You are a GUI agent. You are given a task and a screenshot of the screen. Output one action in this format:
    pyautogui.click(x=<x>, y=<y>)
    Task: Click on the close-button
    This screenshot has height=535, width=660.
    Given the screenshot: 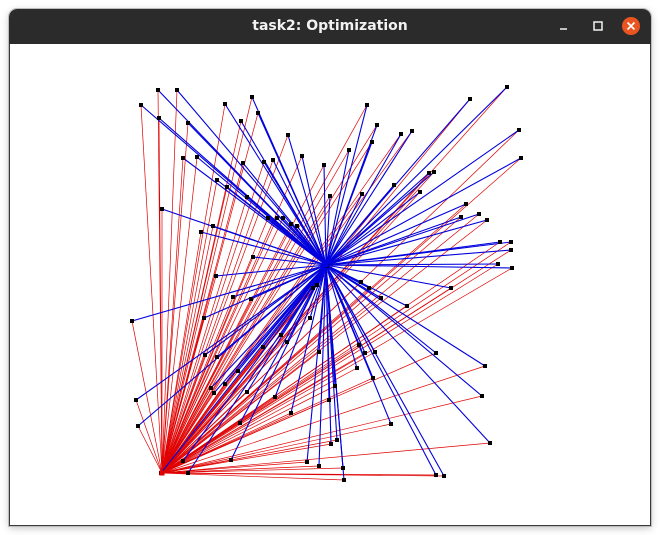 What is the action you would take?
    pyautogui.click(x=631, y=26)
    